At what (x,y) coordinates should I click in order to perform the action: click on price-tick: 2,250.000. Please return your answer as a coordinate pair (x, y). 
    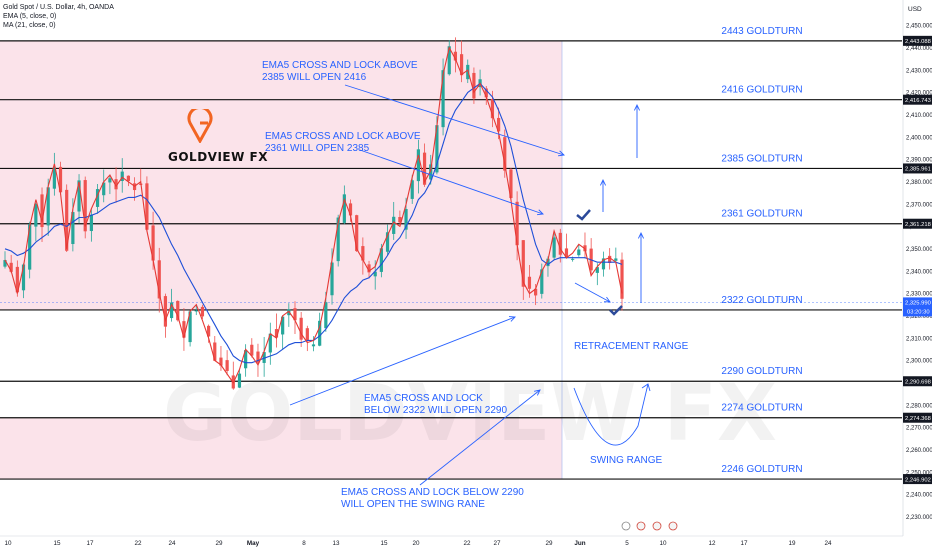
    Looking at the image, I should click on (919, 473).